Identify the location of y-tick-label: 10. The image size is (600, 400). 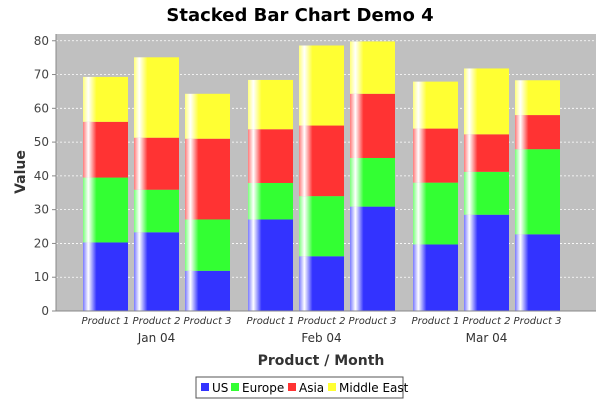
(41, 277).